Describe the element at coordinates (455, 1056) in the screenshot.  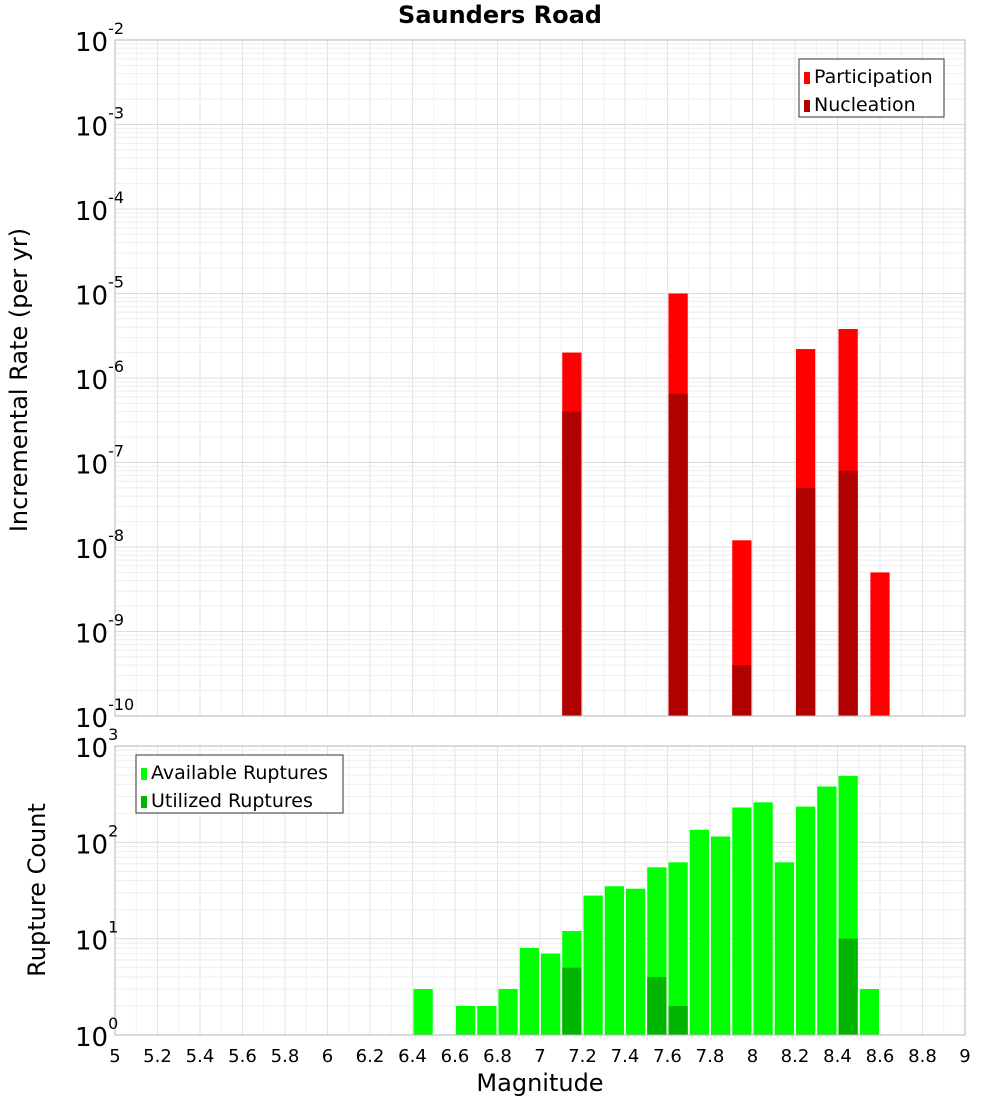
I see `x-tick-label: 6.6` at that location.